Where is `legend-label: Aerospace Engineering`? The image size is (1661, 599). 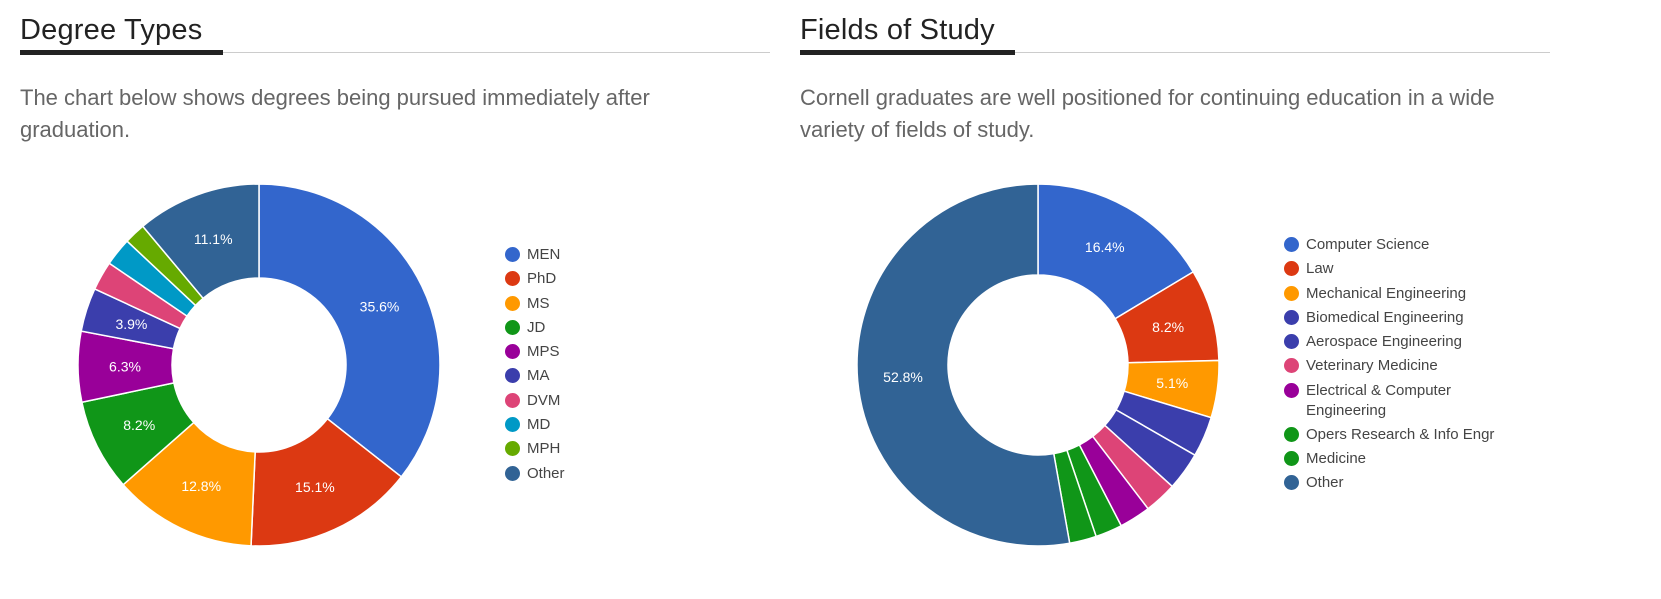 legend-label: Aerospace Engineering is located at coordinates (1384, 342).